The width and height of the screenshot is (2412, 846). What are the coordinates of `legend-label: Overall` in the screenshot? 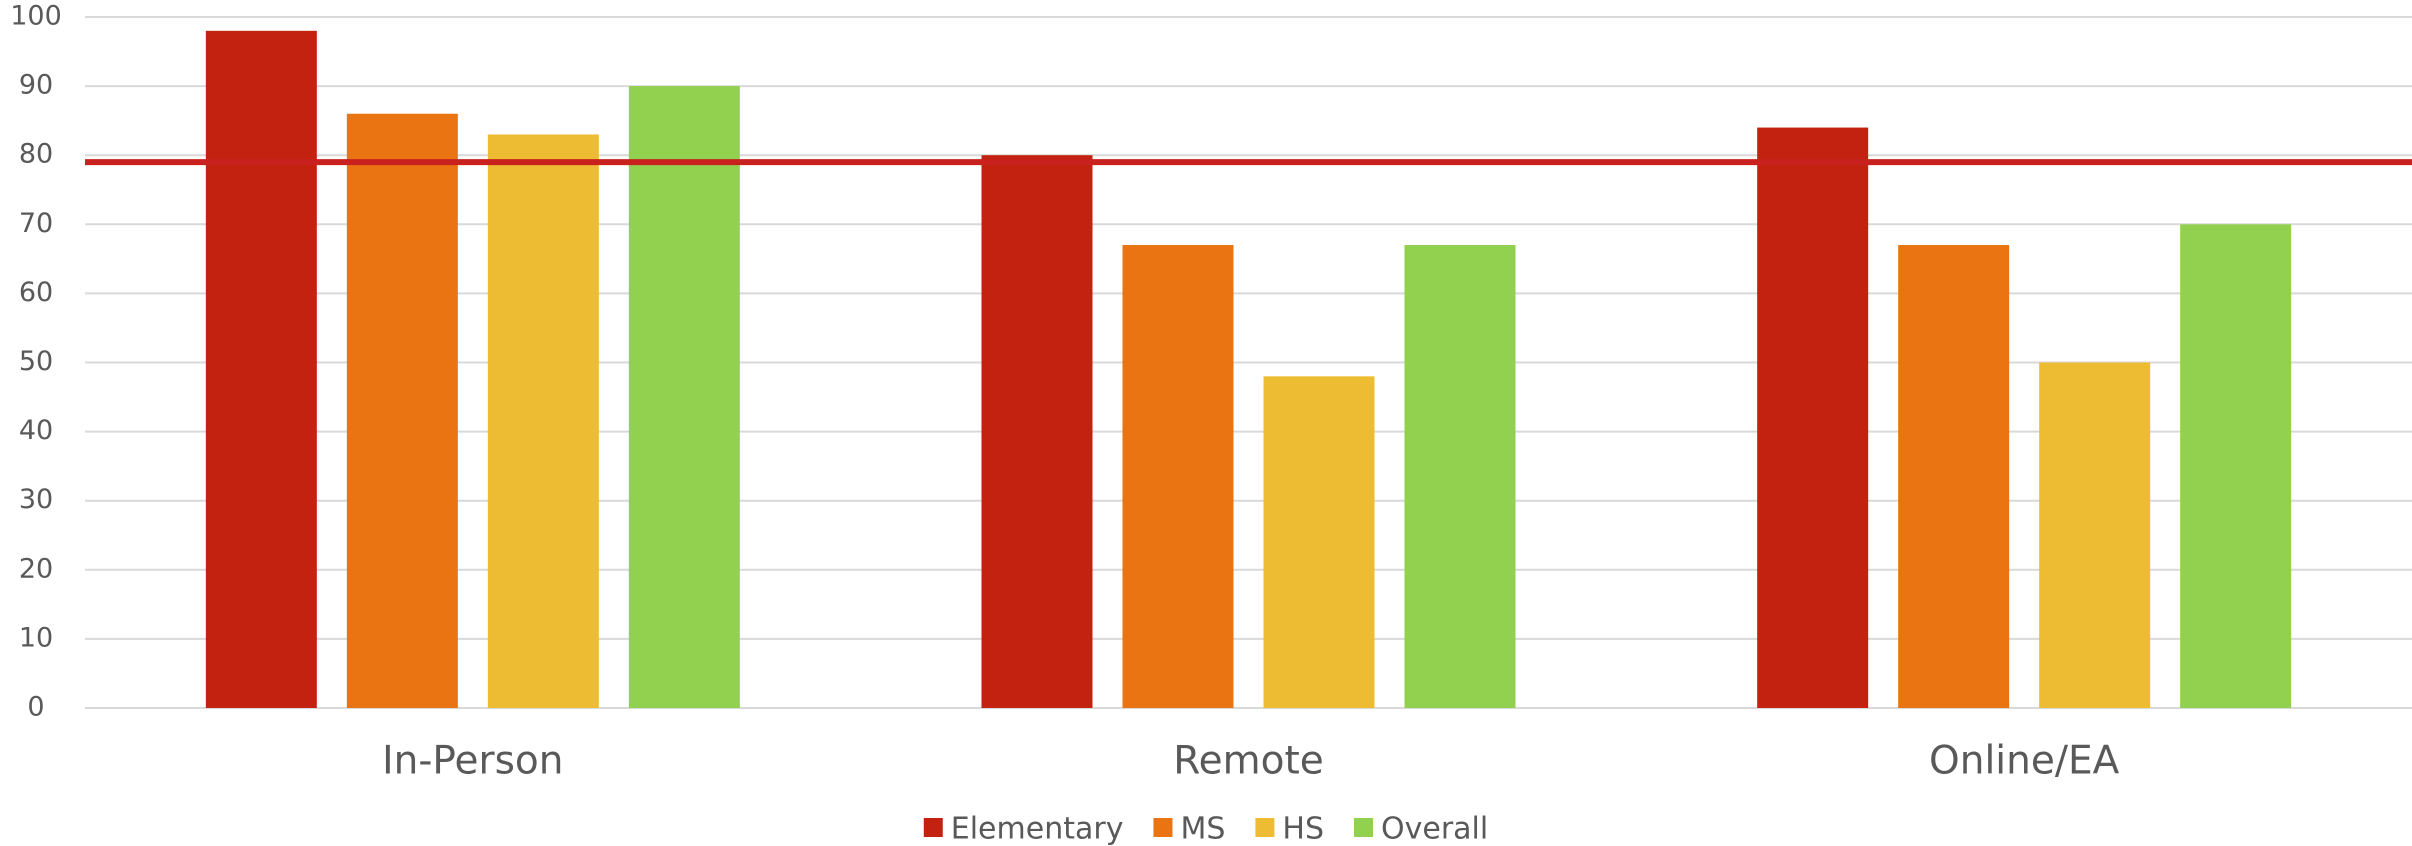 It's located at (1434, 829).